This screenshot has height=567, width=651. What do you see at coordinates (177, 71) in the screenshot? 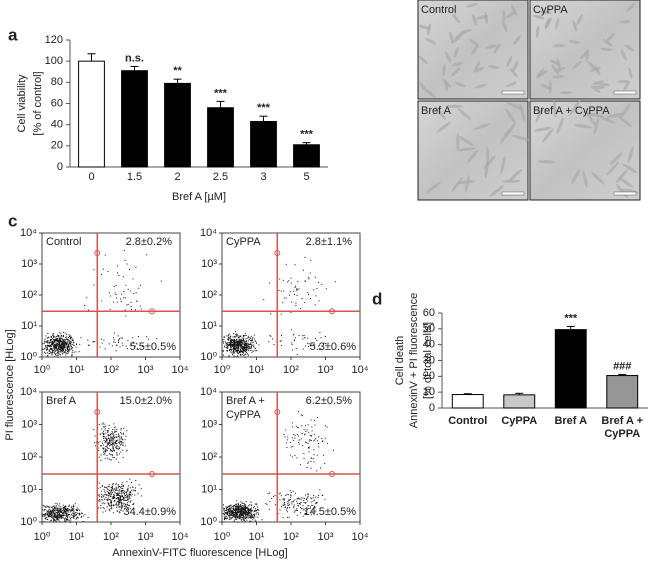
I see `significance: **` at bounding box center [177, 71].